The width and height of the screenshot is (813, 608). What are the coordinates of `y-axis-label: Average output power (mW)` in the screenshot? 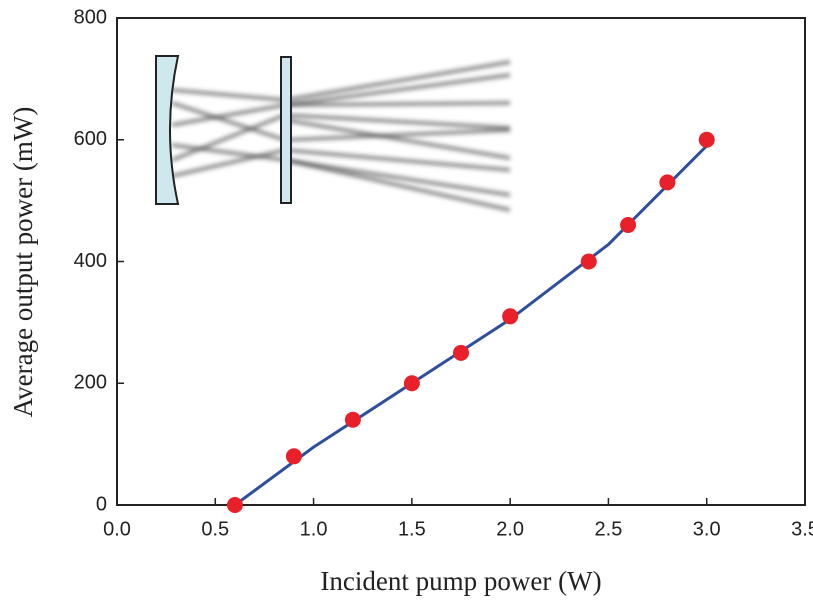 It's located at (23, 262).